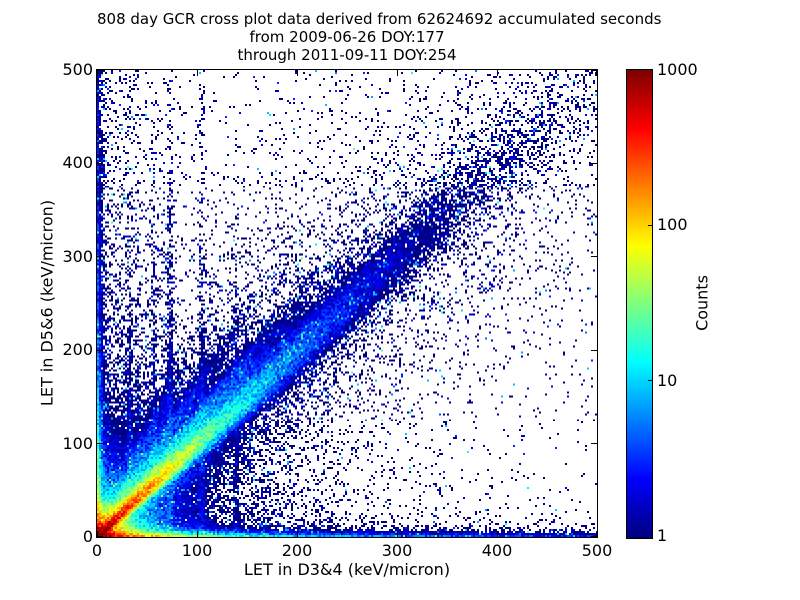 Image resolution: width=800 pixels, height=600 pixels. I want to click on x-axis-label: LET in D3&4 (keV/micron), so click(347, 569).